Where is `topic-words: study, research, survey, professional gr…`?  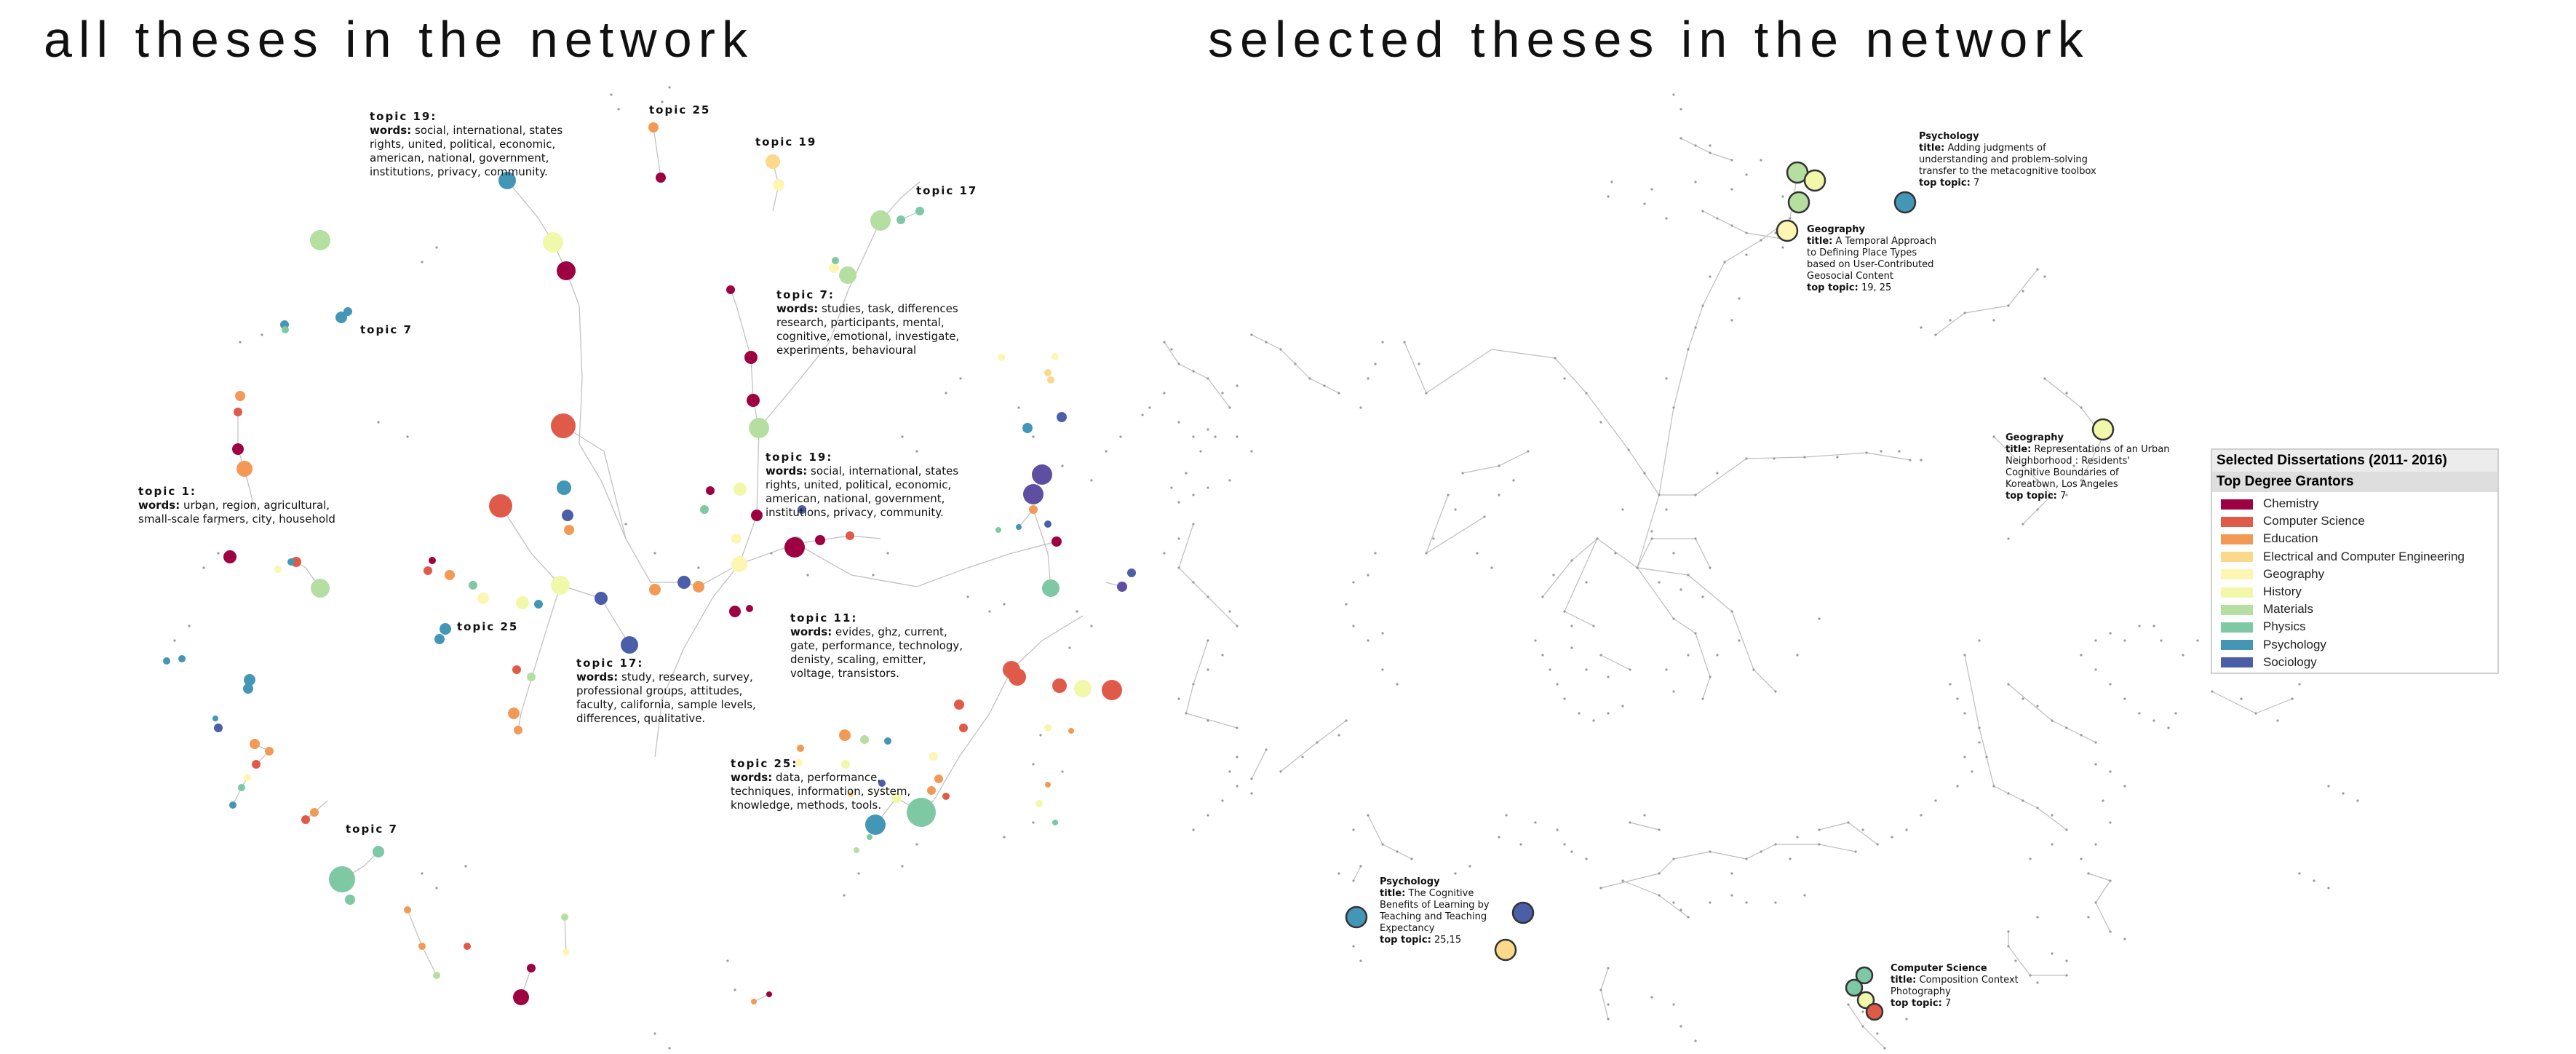 topic-words: study, research, survey, professional gr… is located at coordinates (666, 697).